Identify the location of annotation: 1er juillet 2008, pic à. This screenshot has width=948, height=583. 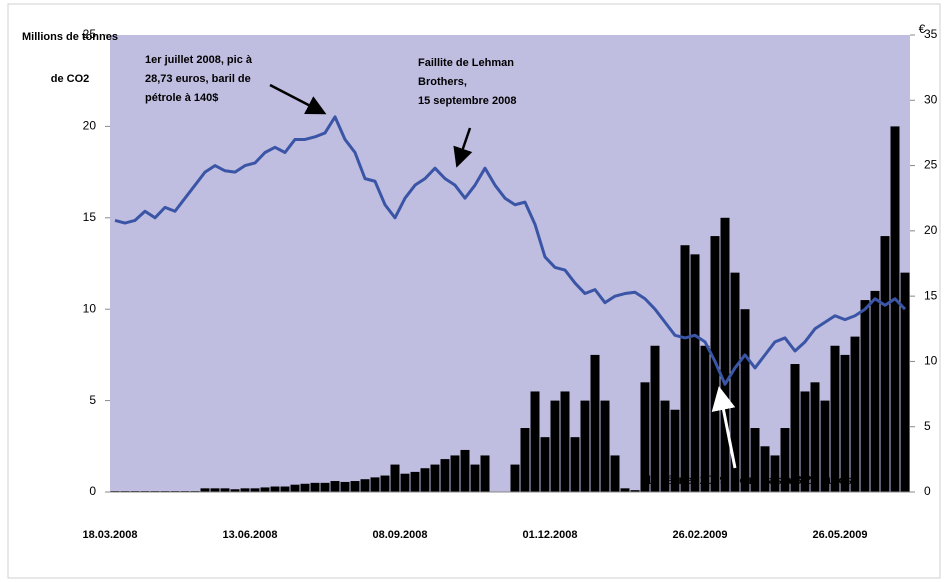
(199, 60).